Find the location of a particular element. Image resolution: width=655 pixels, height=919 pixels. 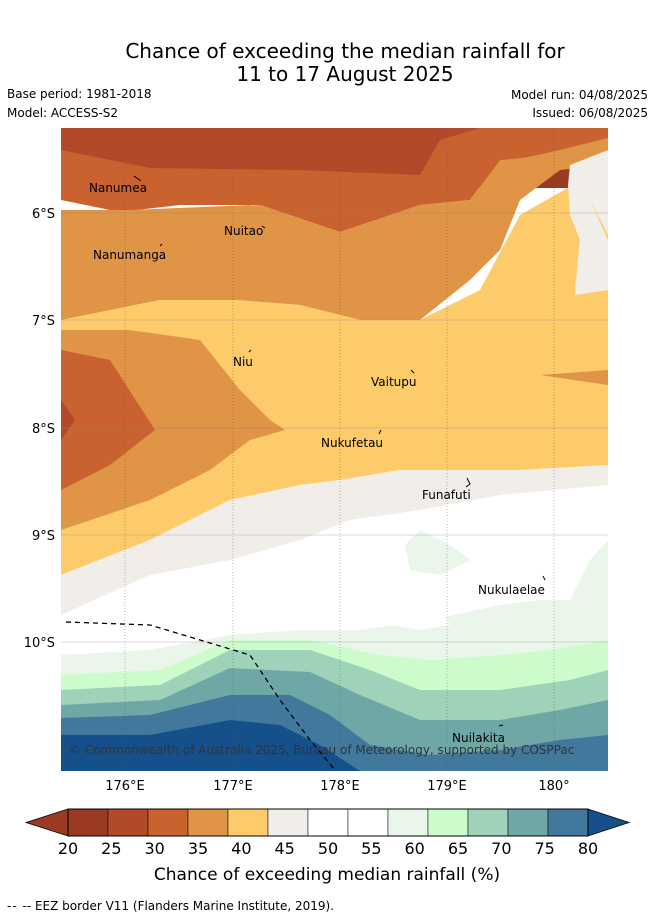

colorbar-tick-label: 35 is located at coordinates (198, 848).